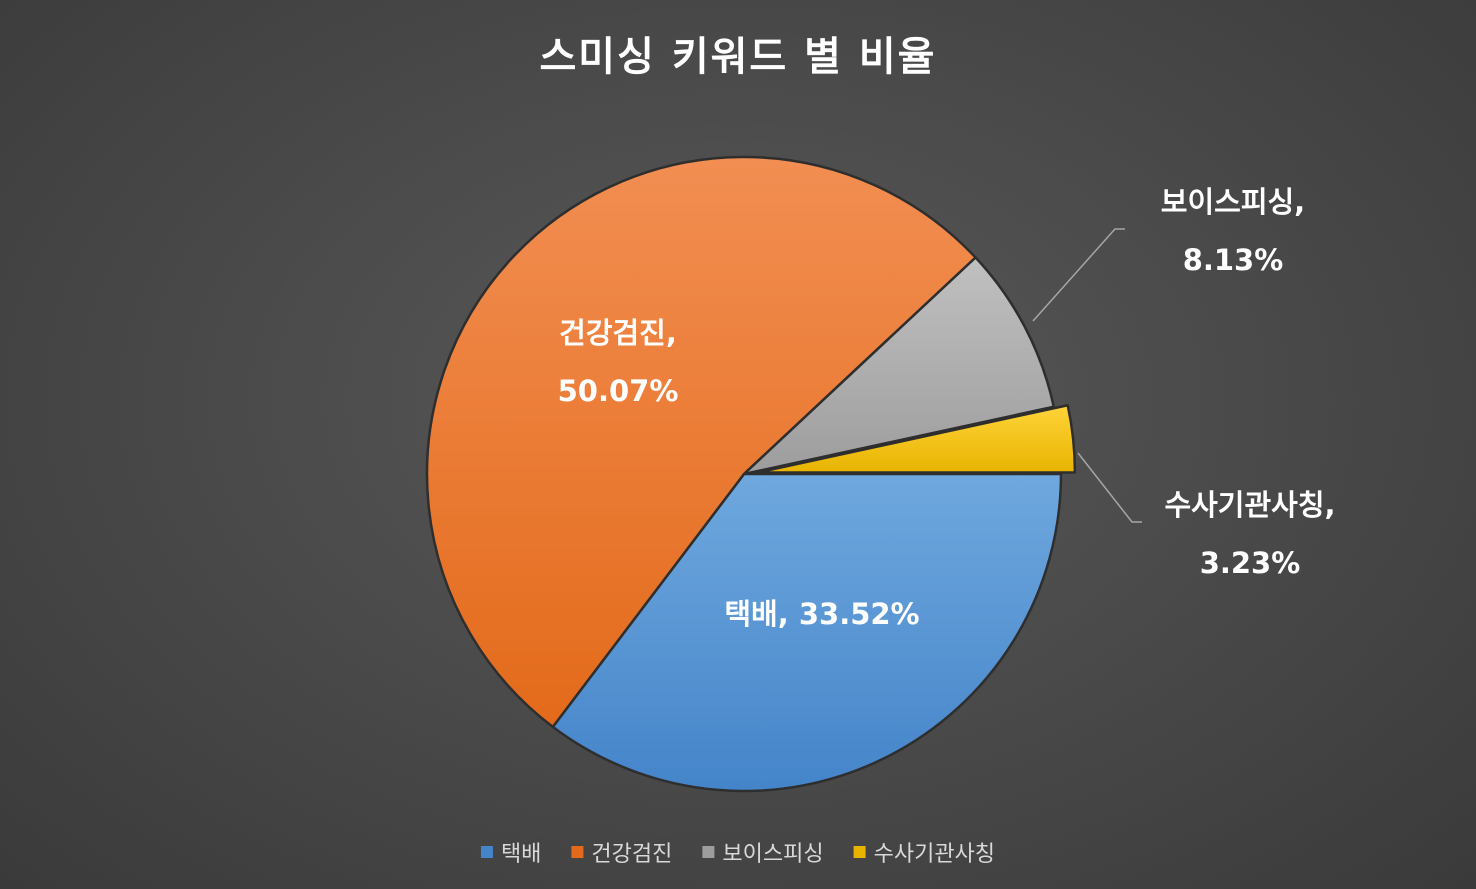 This screenshot has height=889, width=1476. Describe the element at coordinates (1078, 275) in the screenshot. I see `leader-line-voice-phishing` at that location.